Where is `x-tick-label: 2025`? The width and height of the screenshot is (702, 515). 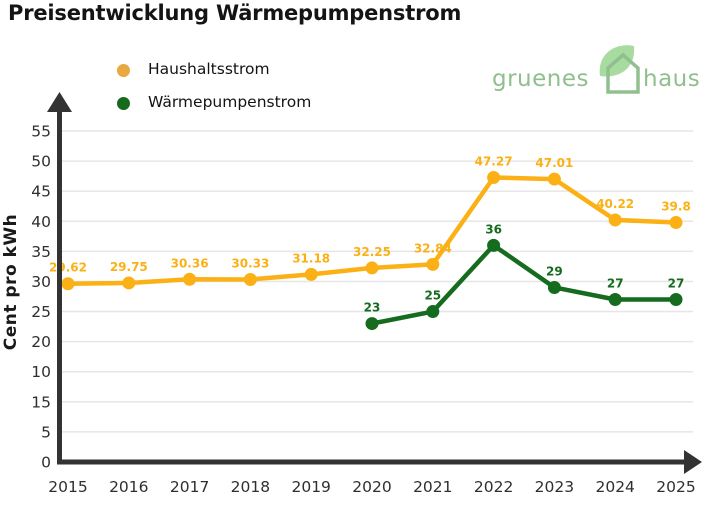 x-tick-label: 2025 is located at coordinates (675, 487).